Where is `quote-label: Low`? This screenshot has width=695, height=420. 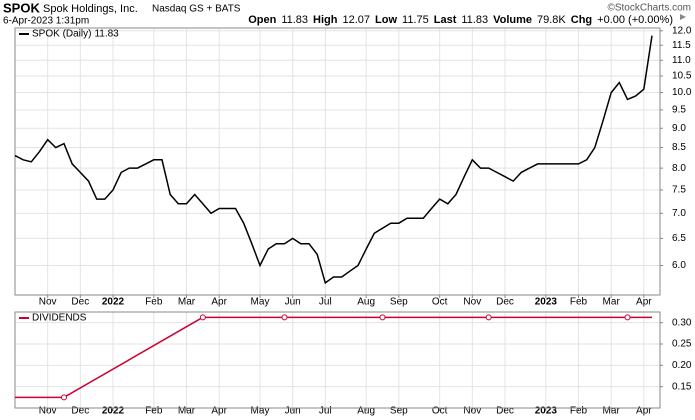 quote-label: Low is located at coordinates (386, 20).